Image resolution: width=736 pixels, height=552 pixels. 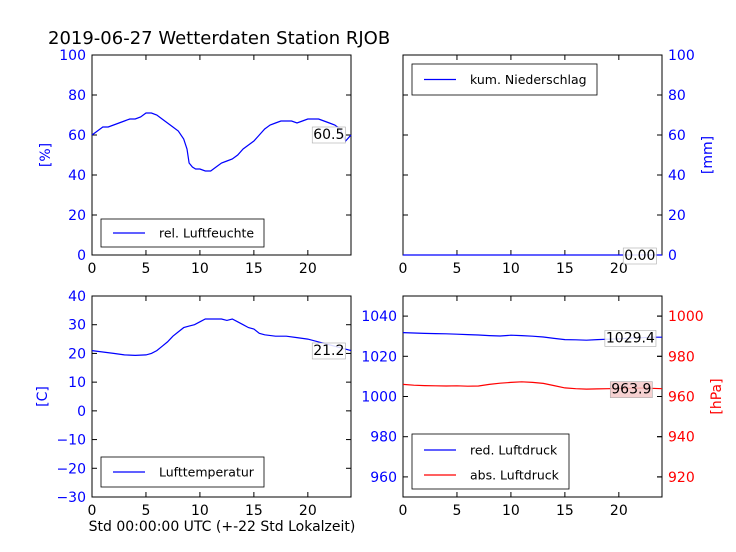 What do you see at coordinates (383, 438) in the screenshot?
I see `y-tick-label: 980` at bounding box center [383, 438].